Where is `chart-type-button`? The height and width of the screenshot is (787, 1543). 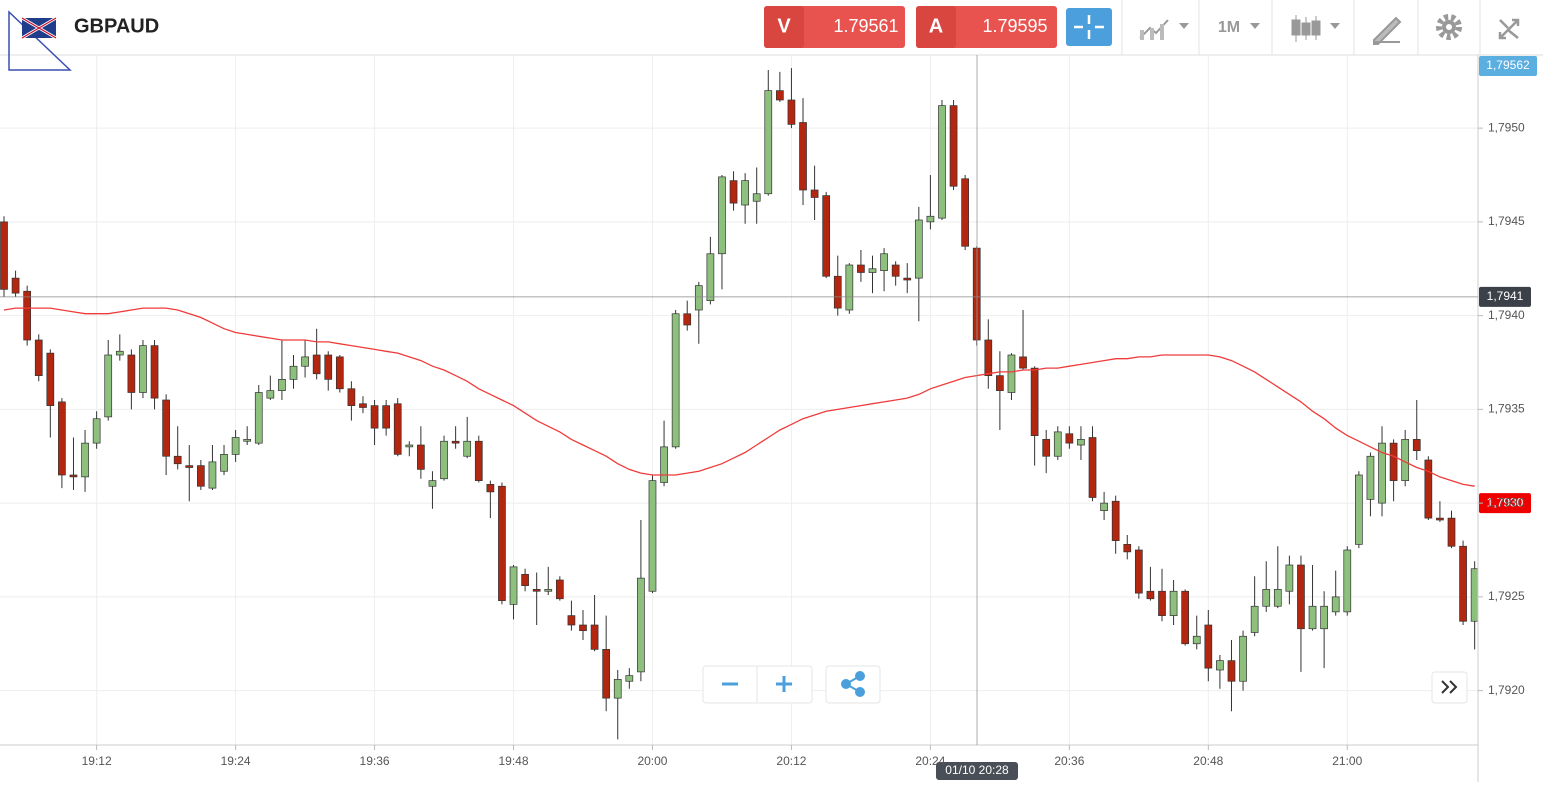
chart-type-button is located at coordinates (1164, 29).